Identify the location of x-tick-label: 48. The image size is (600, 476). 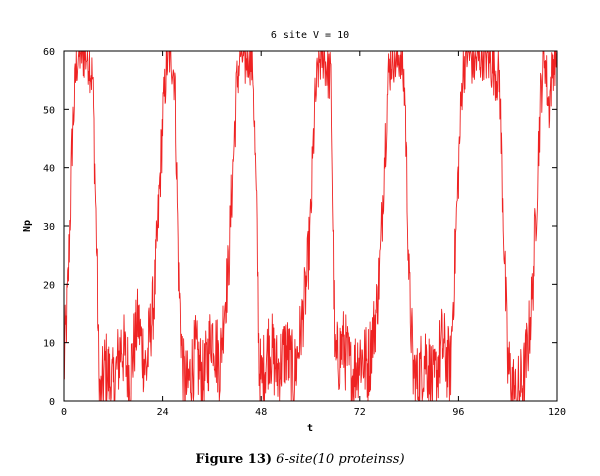
(261, 412).